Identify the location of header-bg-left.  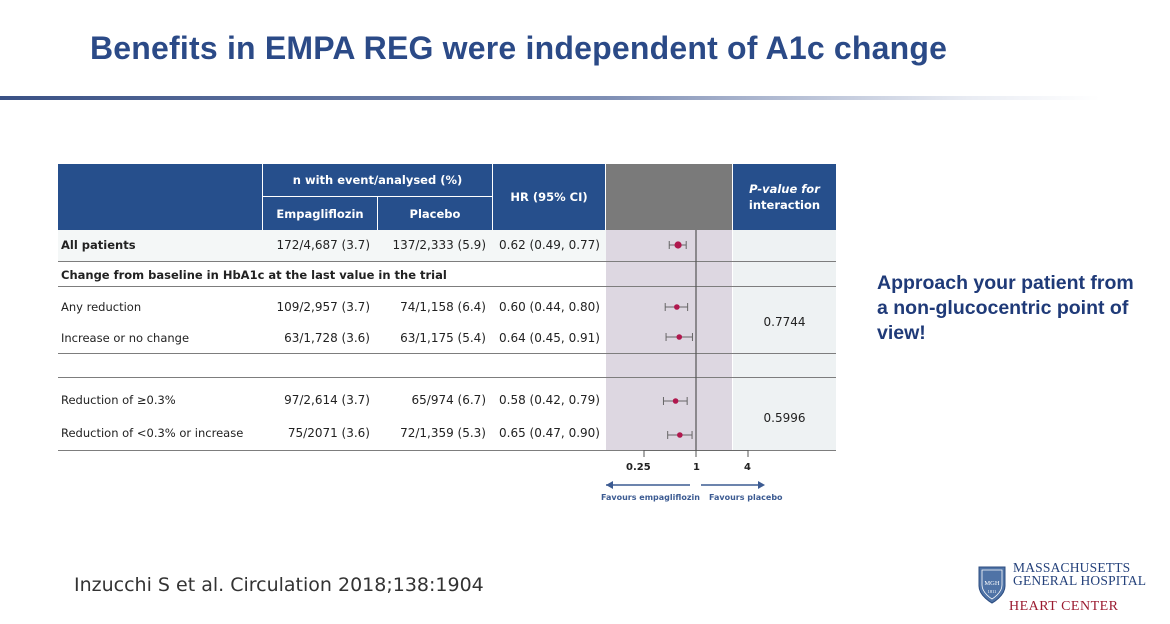
(331, 197).